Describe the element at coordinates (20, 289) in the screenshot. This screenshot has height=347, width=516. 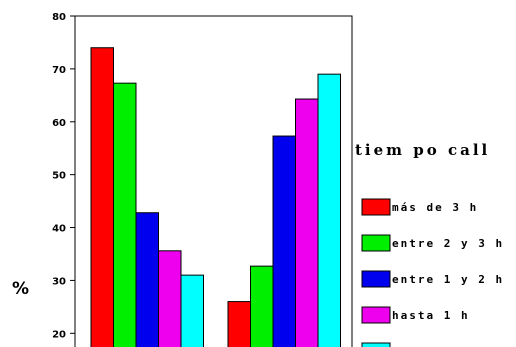
I see `y-axis-label: %` at that location.